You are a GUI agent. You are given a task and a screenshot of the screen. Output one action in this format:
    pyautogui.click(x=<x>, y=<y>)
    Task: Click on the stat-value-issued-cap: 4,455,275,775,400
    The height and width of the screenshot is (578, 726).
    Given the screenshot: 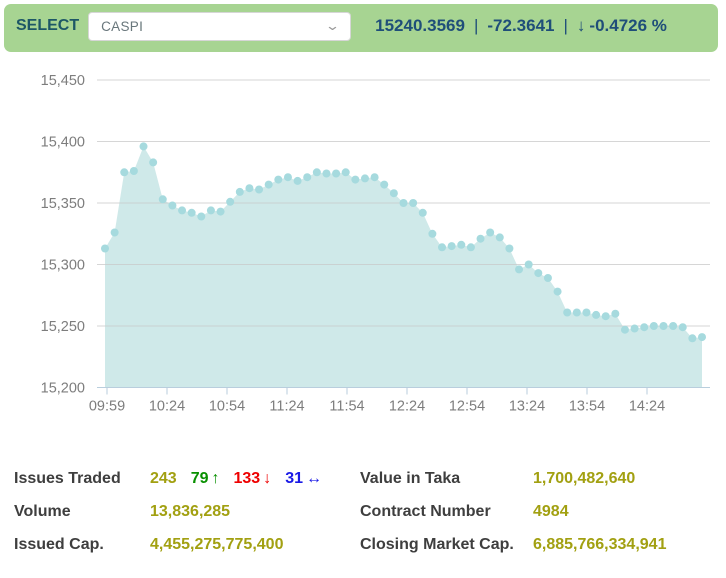 What is the action you would take?
    pyautogui.click(x=217, y=544)
    